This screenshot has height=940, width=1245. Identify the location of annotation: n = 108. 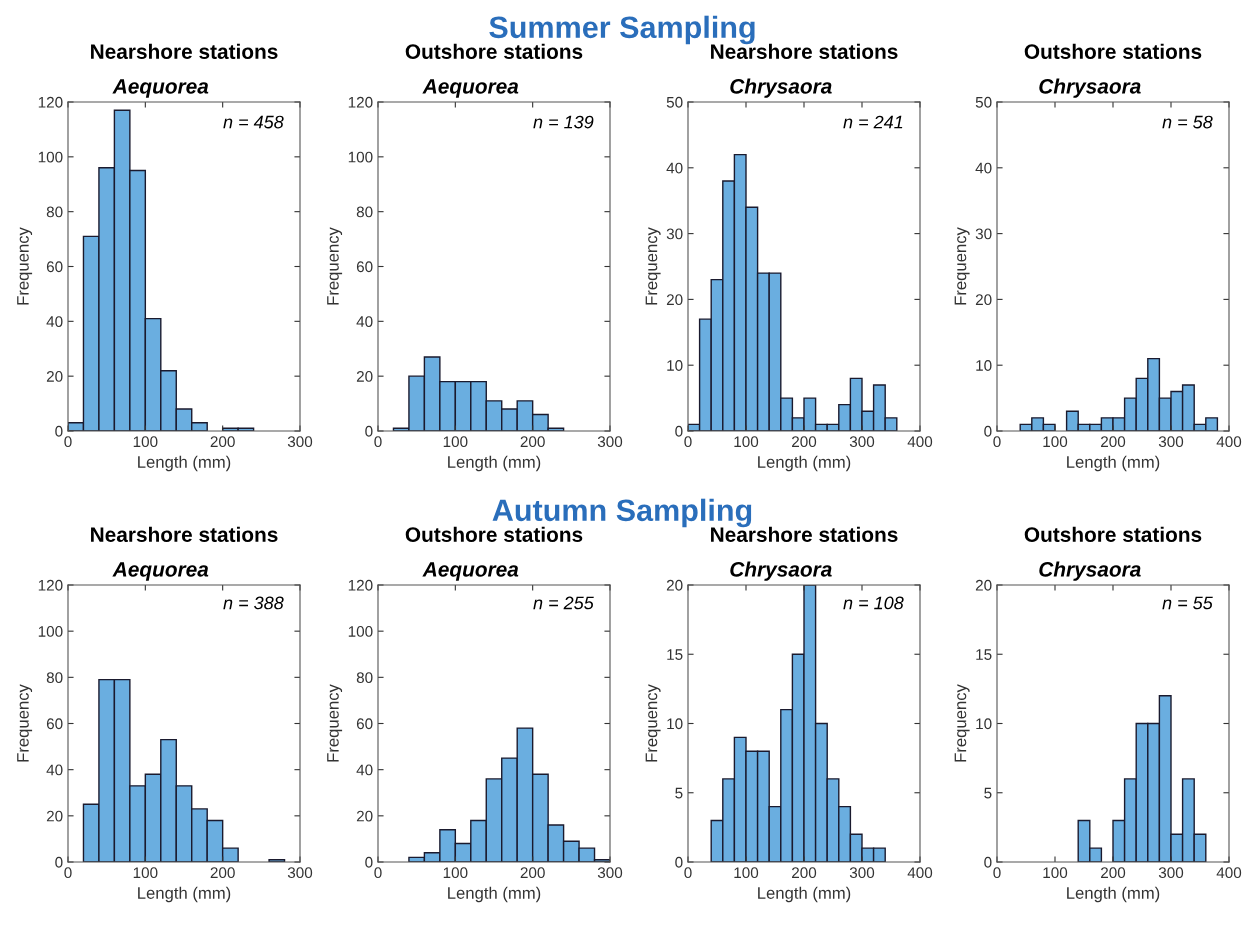
(873, 603).